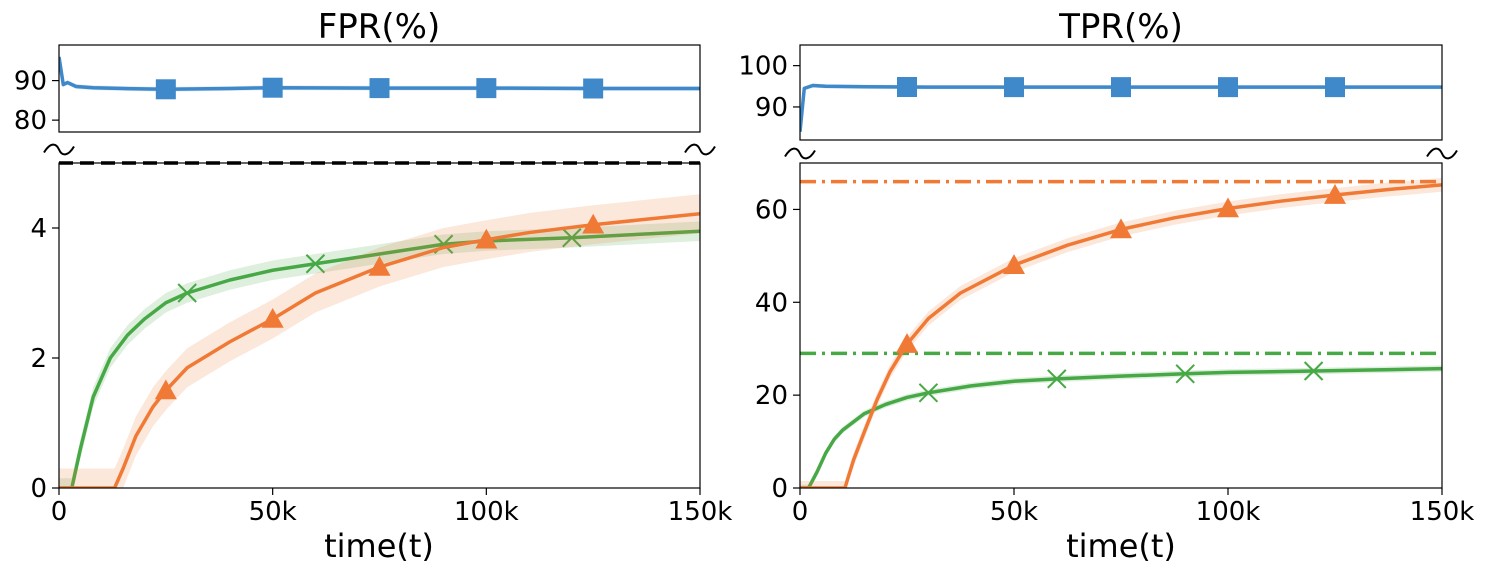 The width and height of the screenshot is (1489, 574). I want to click on fpr-upper-y-tick-label: 90, so click(30, 82).